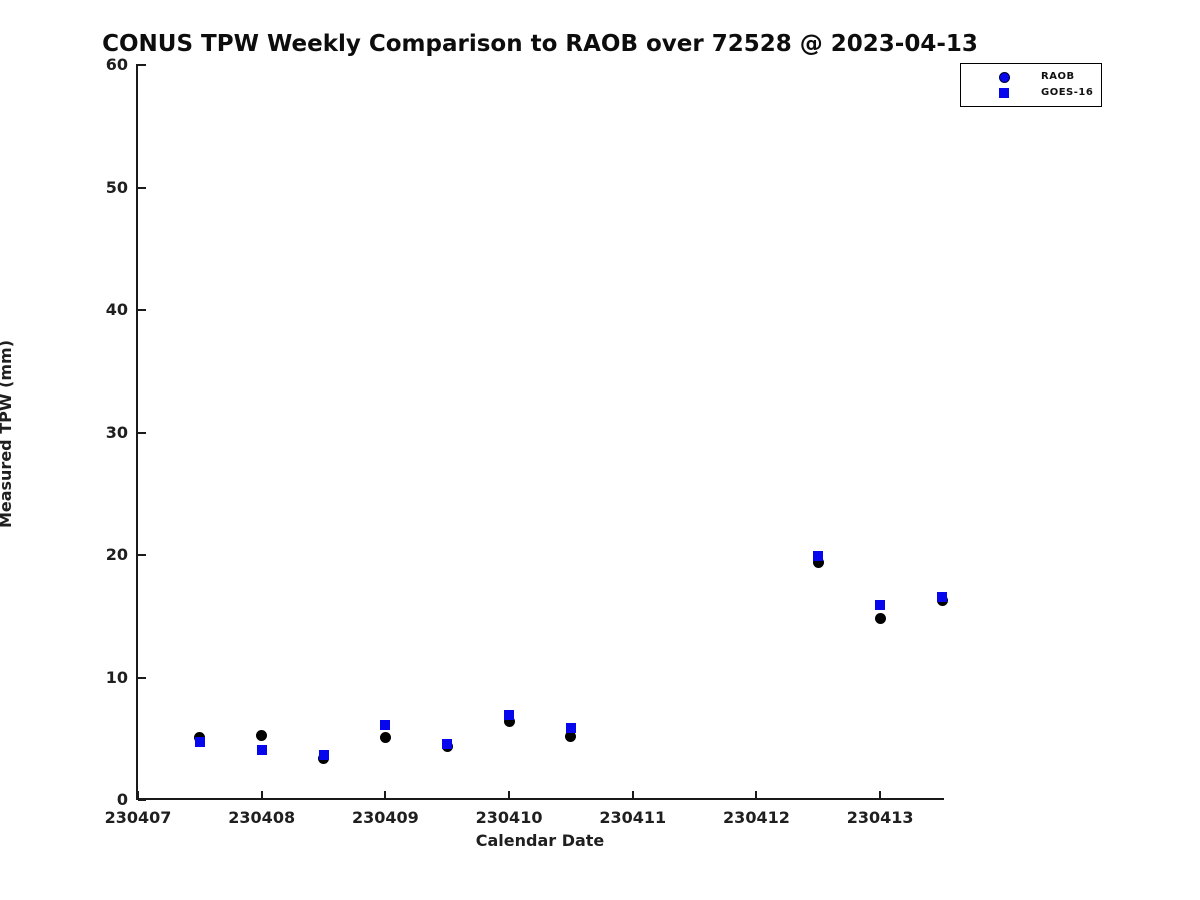 The image size is (1200, 900). What do you see at coordinates (633, 817) in the screenshot?
I see `x-tick-label: 230411` at bounding box center [633, 817].